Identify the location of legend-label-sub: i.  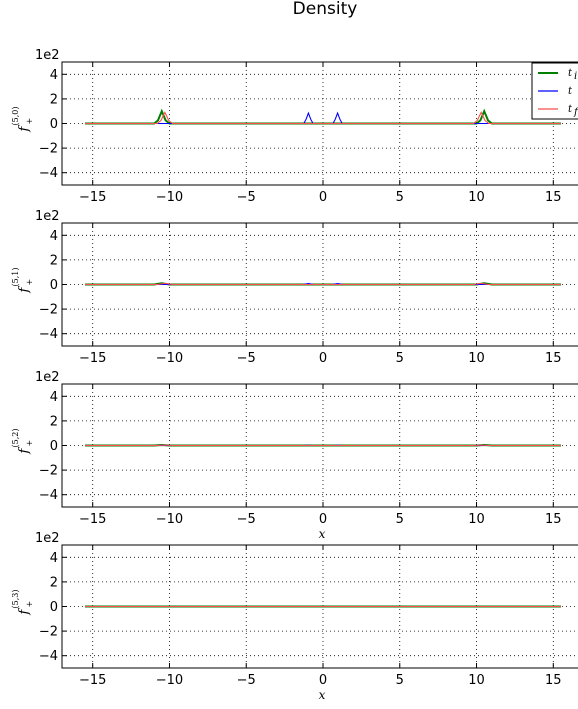
(575, 76).